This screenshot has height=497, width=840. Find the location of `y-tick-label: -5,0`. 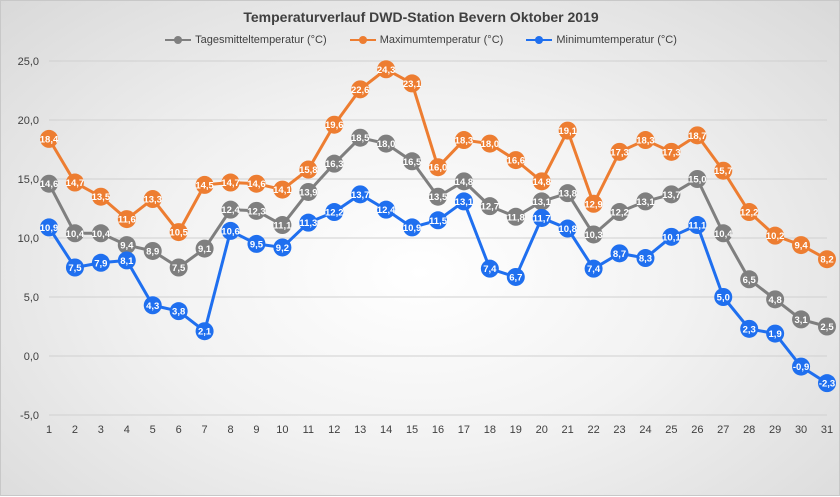

y-tick-label: -5,0 is located at coordinates (29, 416).